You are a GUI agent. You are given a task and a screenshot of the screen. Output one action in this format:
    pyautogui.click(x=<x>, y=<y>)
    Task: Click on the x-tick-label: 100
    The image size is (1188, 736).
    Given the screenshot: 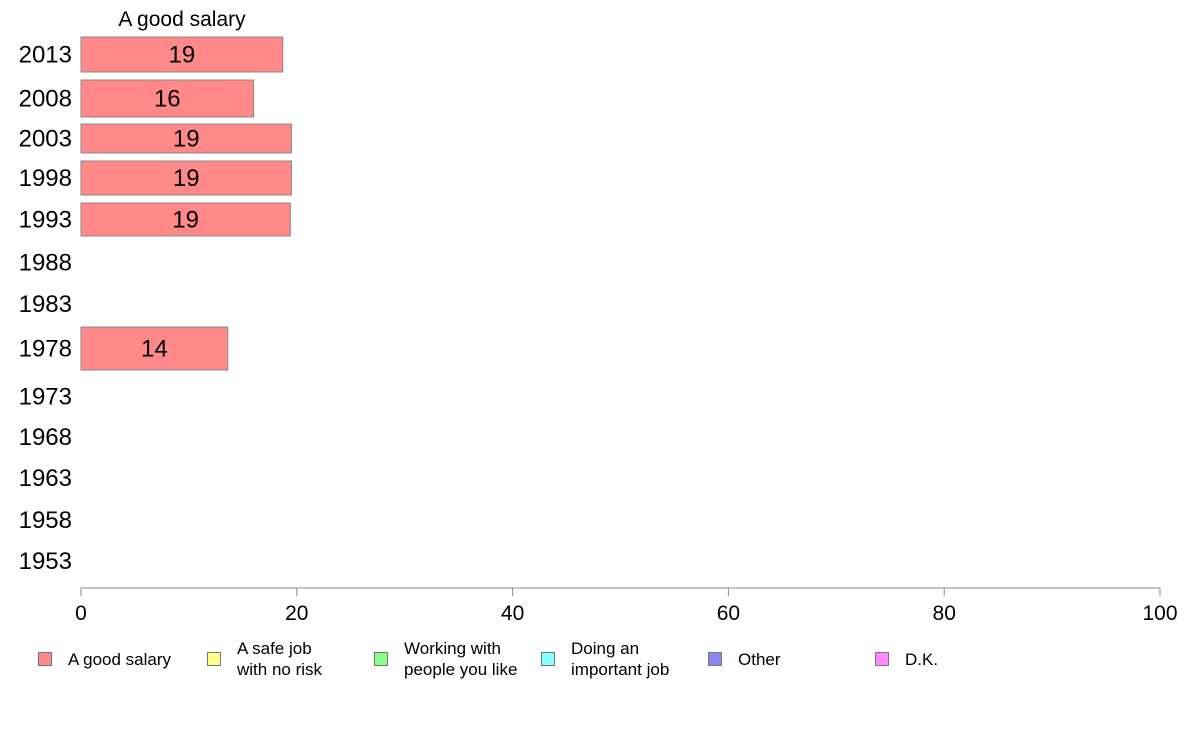 What is the action you would take?
    pyautogui.click(x=1159, y=613)
    